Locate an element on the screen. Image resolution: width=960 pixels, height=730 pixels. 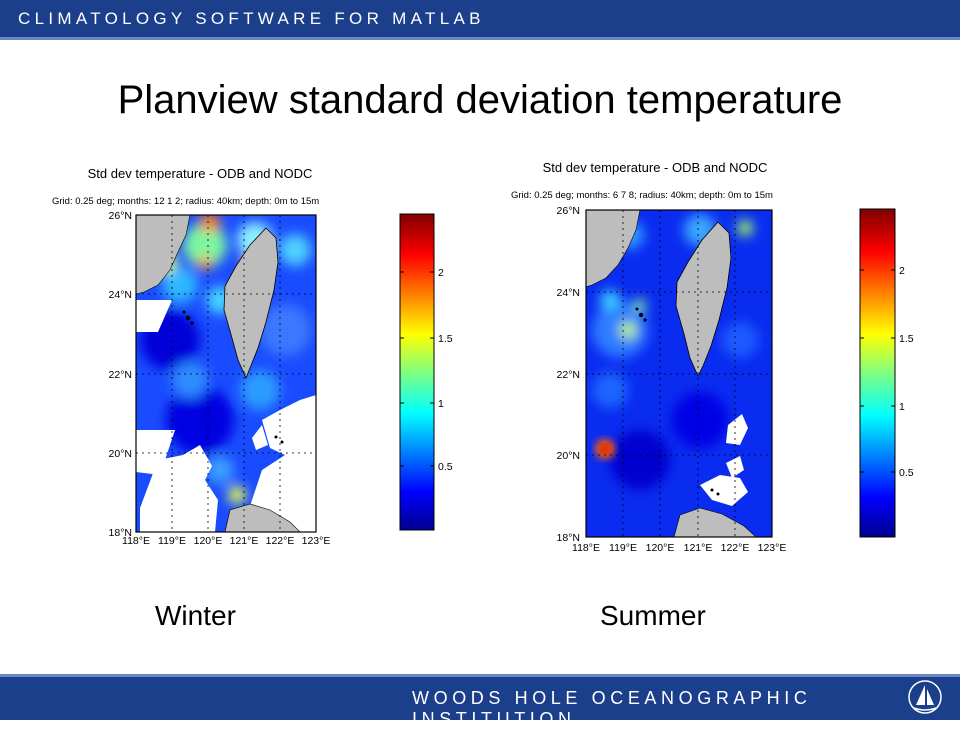
winter-lon-label: 119°E is located at coordinates (172, 541).